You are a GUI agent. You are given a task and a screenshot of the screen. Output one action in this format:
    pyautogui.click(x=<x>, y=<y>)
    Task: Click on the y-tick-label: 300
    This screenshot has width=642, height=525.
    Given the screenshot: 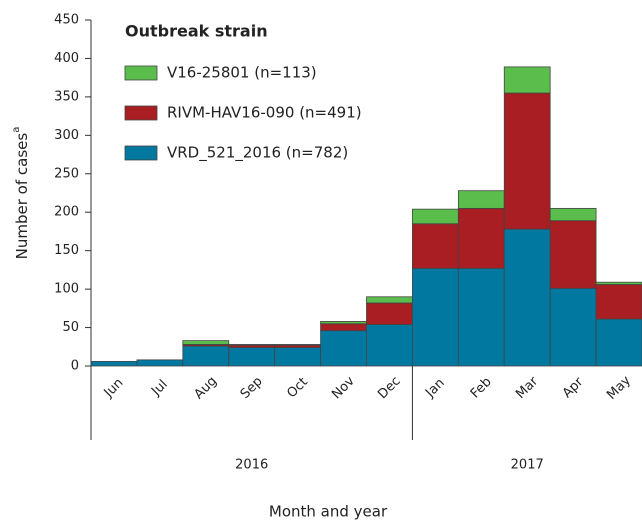 What is the action you would take?
    pyautogui.click(x=66, y=135)
    